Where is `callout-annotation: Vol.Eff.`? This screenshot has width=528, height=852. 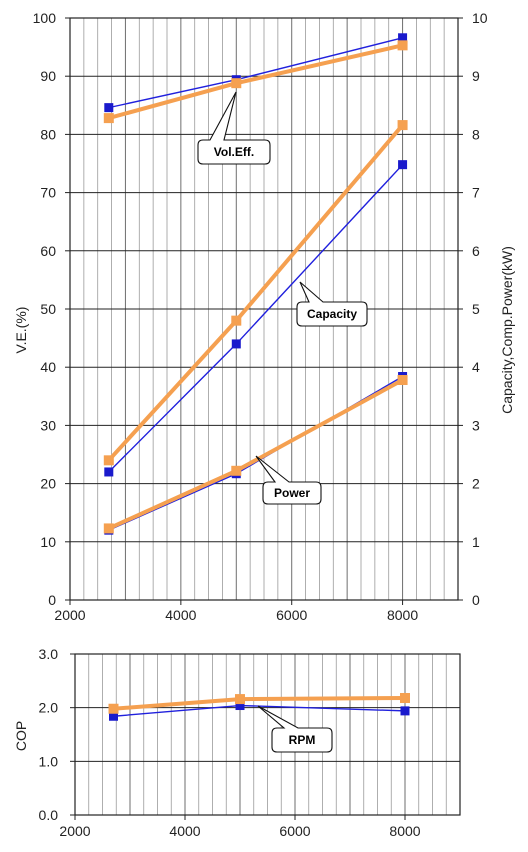 callout-annotation: Vol.Eff. is located at coordinates (234, 128).